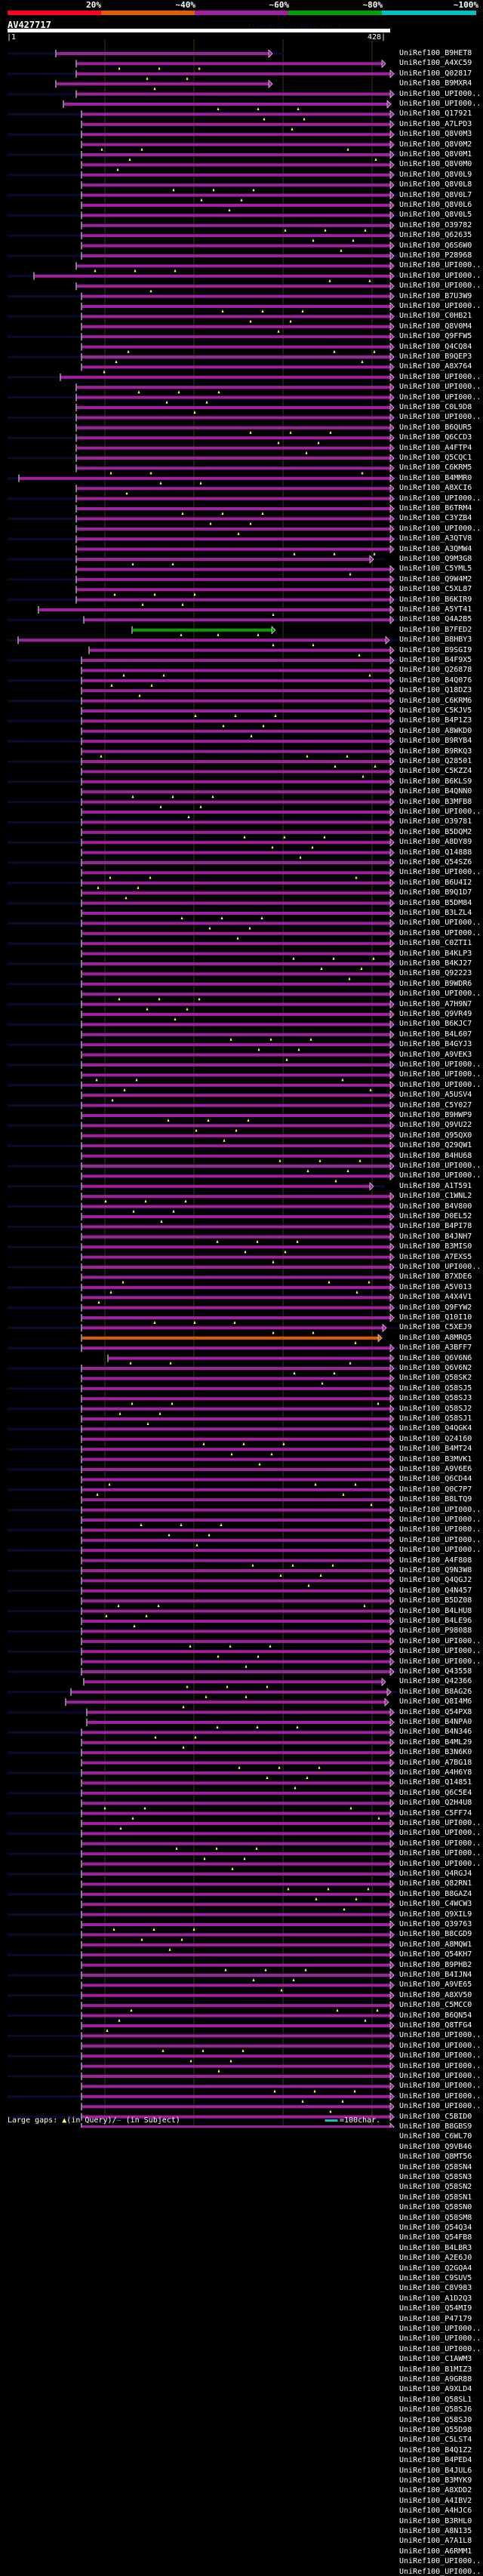 The width and height of the screenshot is (483, 2576). I want to click on hit-label: UniRef100_C1AWM3, so click(435, 2359).